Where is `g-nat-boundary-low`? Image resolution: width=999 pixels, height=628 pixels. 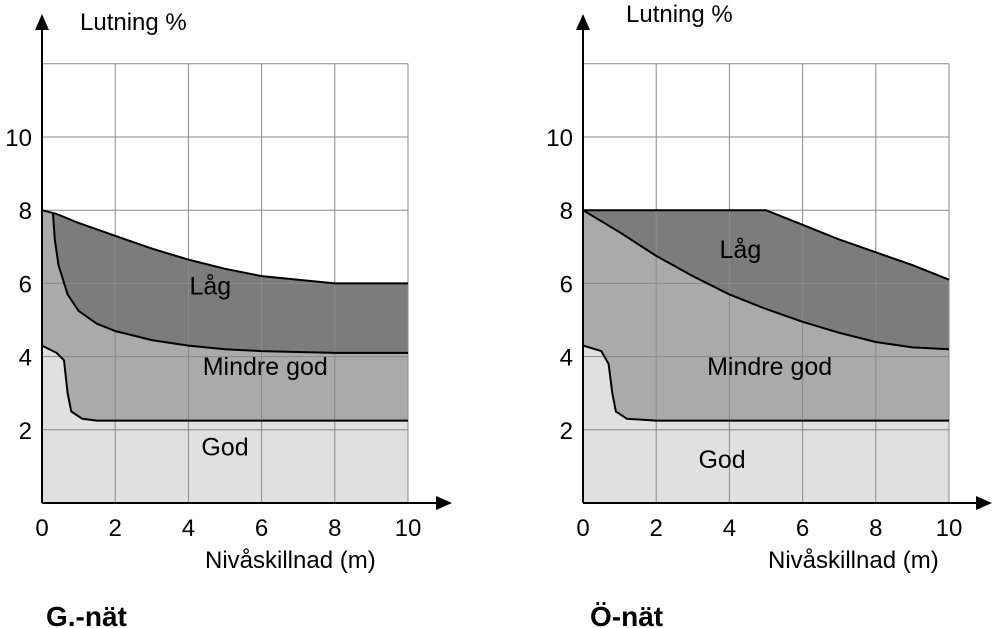
g-nat-boundary-low is located at coordinates (224, 383).